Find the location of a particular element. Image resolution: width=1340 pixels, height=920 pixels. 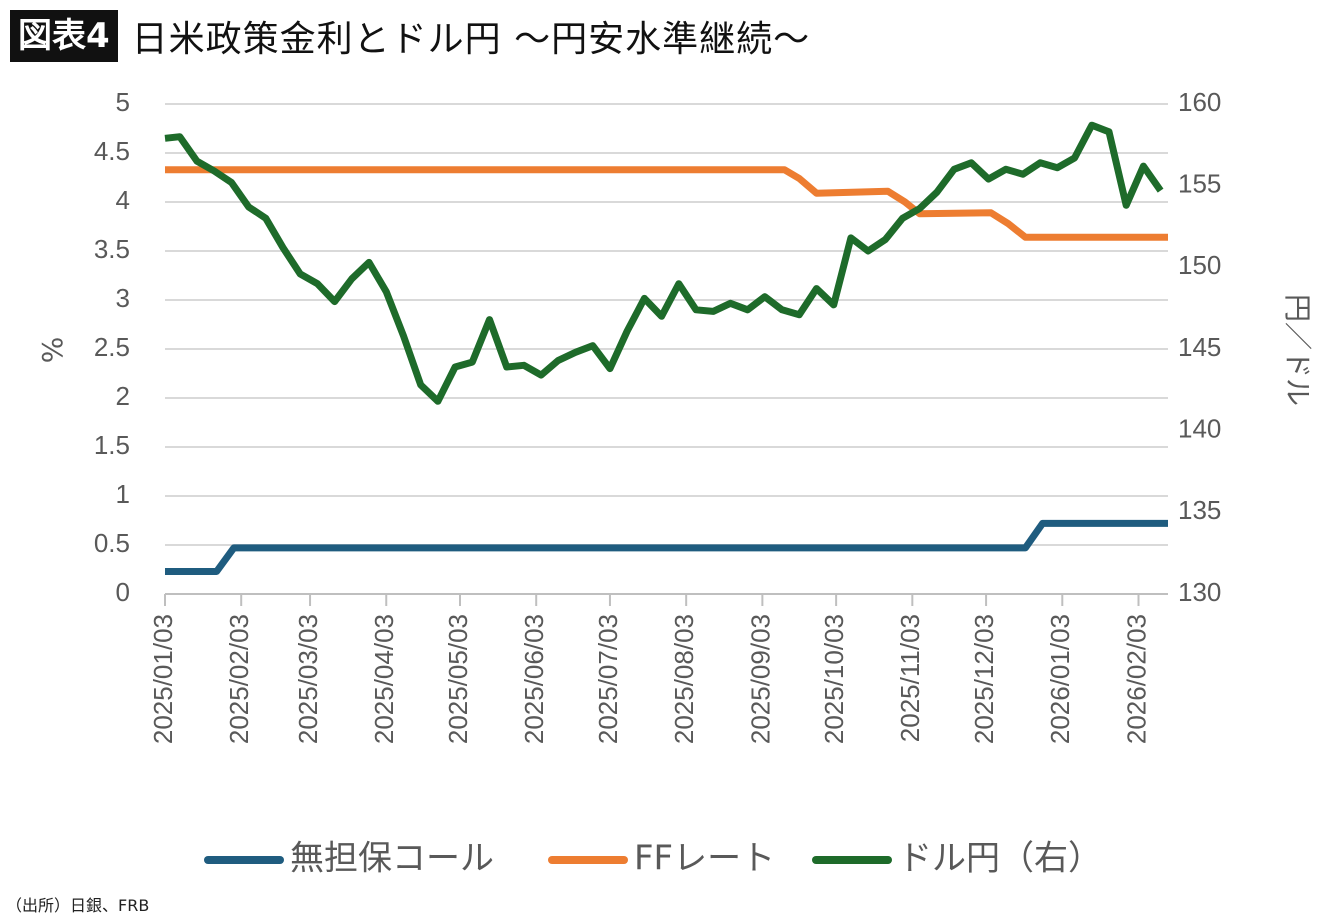

figure-badge: 図表4 is located at coordinates (64, 36).